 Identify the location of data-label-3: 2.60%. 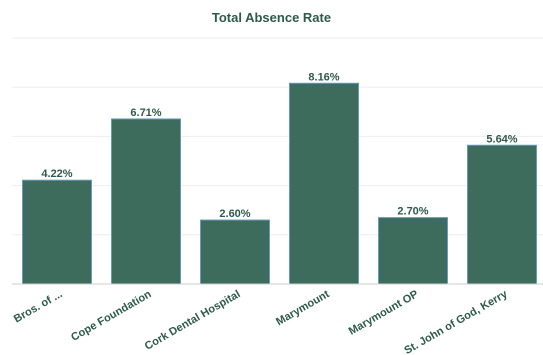
(234, 214).